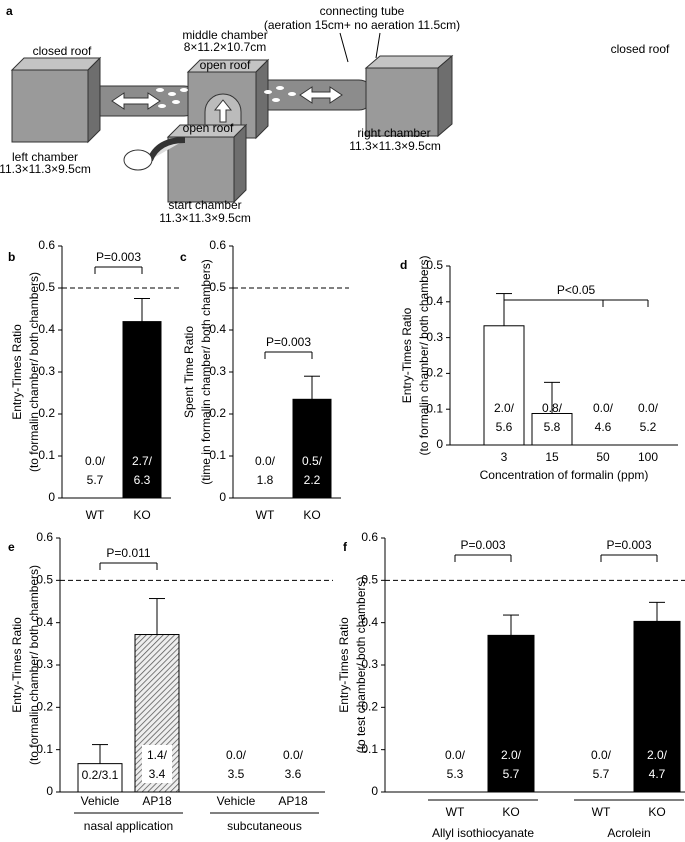 The image size is (685, 842). What do you see at coordinates (648, 427) in the screenshot?
I see `bar-annotation: 5.2` at bounding box center [648, 427].